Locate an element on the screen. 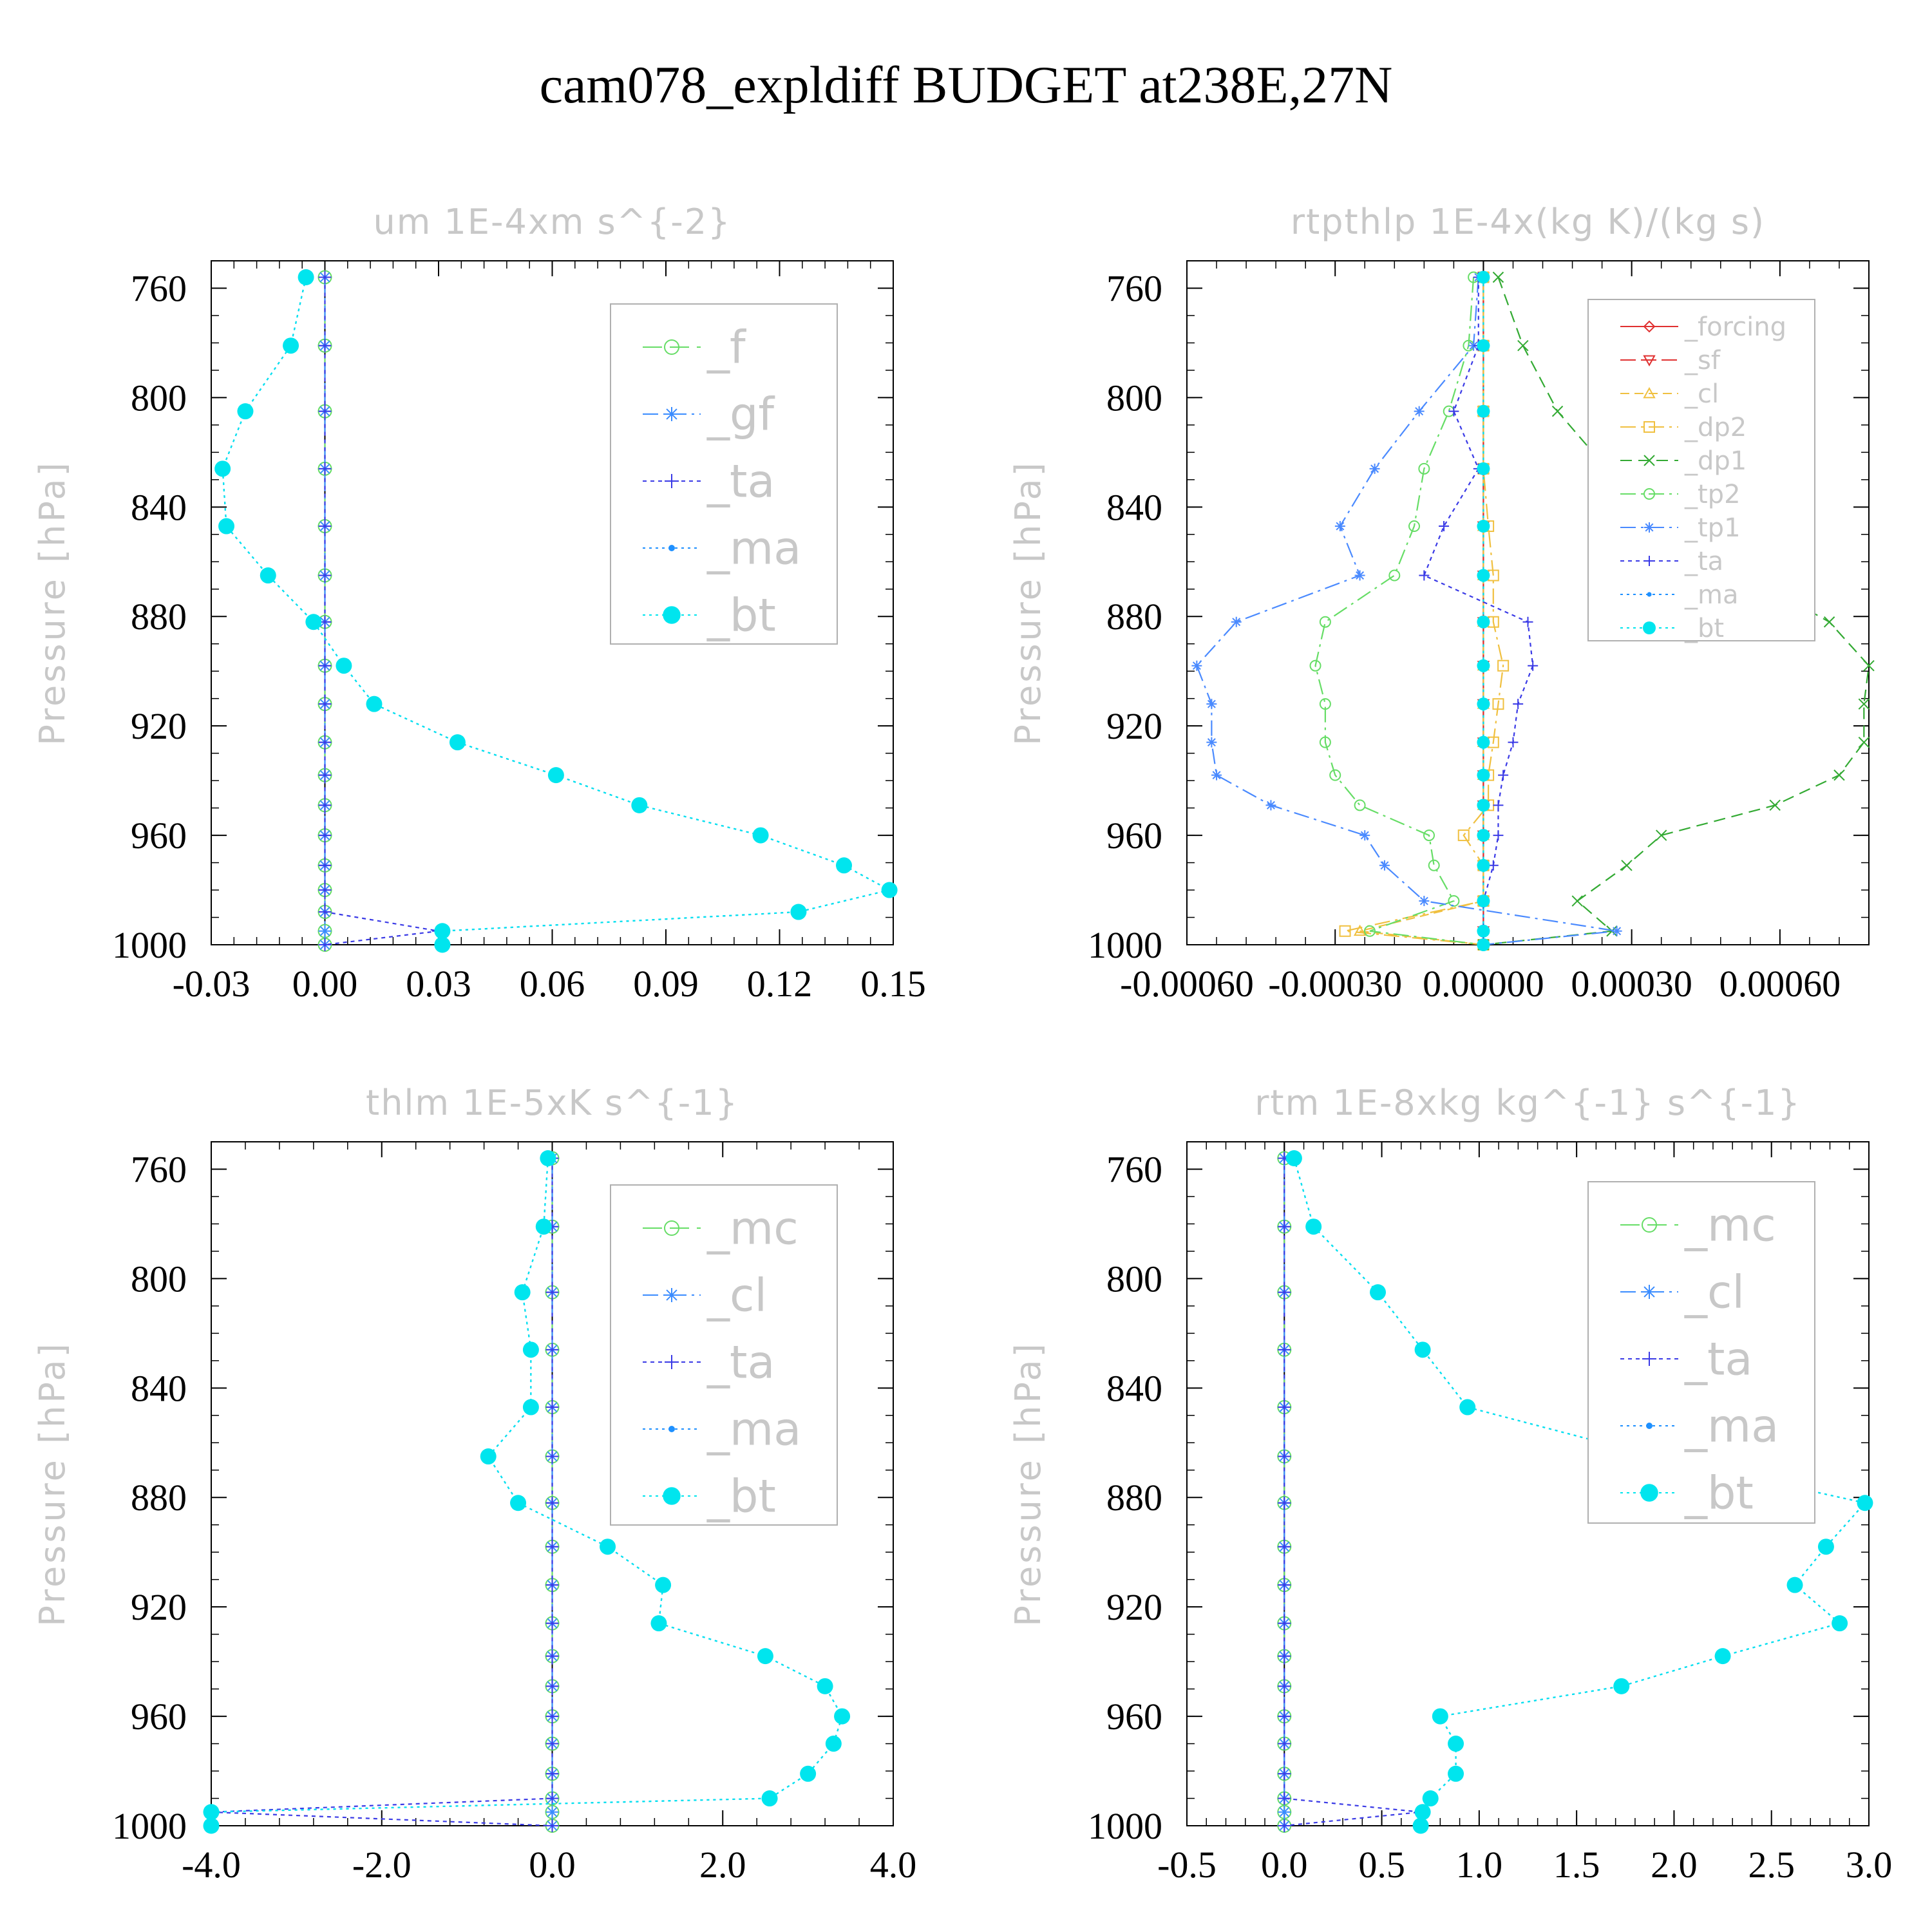 The width and height of the screenshot is (1932, 1932). x-tick-label: 4.0 is located at coordinates (893, 1865).